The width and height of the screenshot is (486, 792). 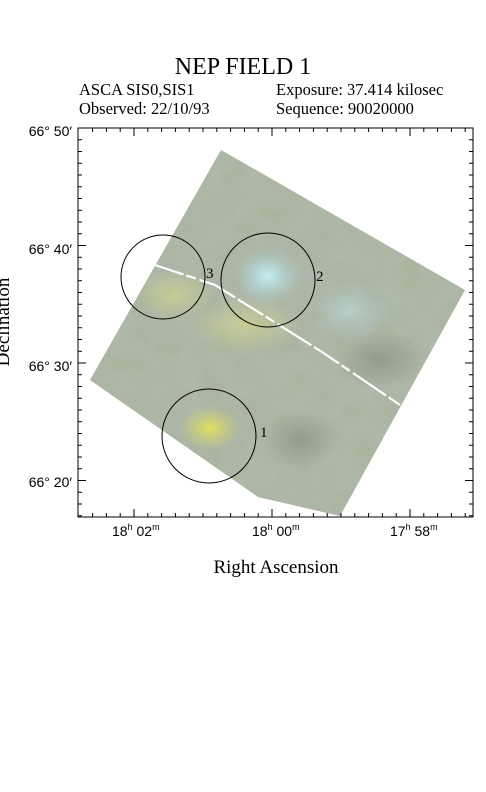 What do you see at coordinates (268, 276) in the screenshot?
I see `source-2-glow` at bounding box center [268, 276].